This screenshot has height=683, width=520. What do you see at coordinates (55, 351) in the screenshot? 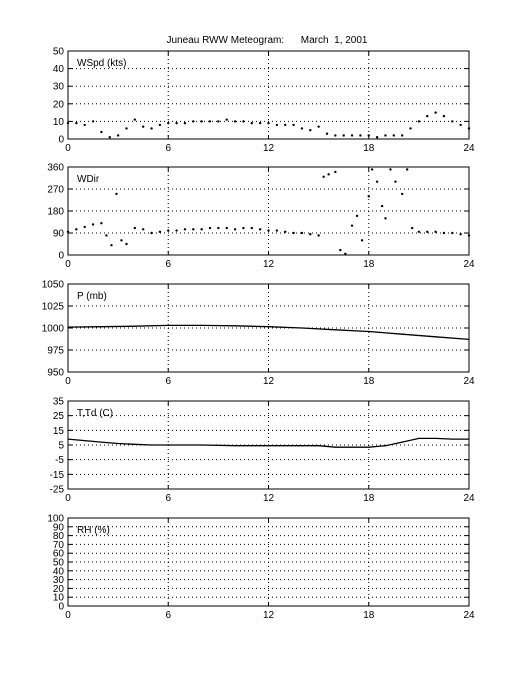
I see `y-tick-label: 975` at bounding box center [55, 351].